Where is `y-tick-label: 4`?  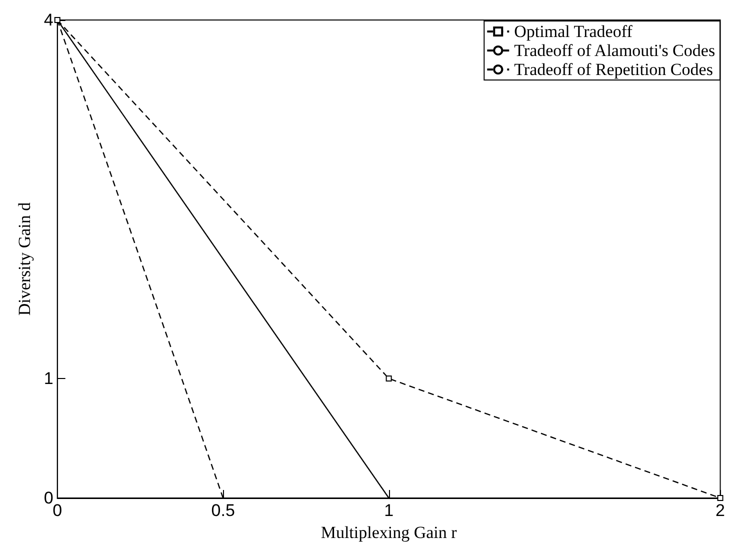
y-tick-label: 4 is located at coordinates (49, 20).